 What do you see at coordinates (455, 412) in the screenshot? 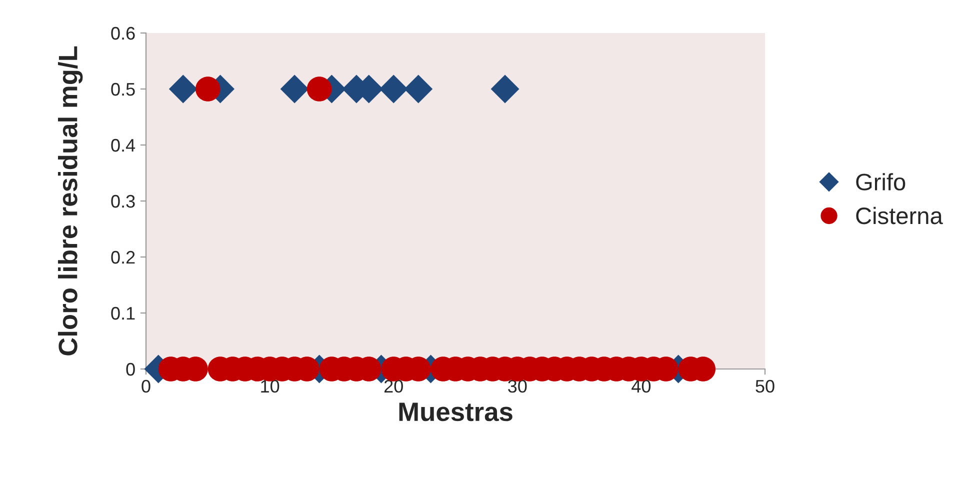
I see `x-axis-title: Muestras` at bounding box center [455, 412].